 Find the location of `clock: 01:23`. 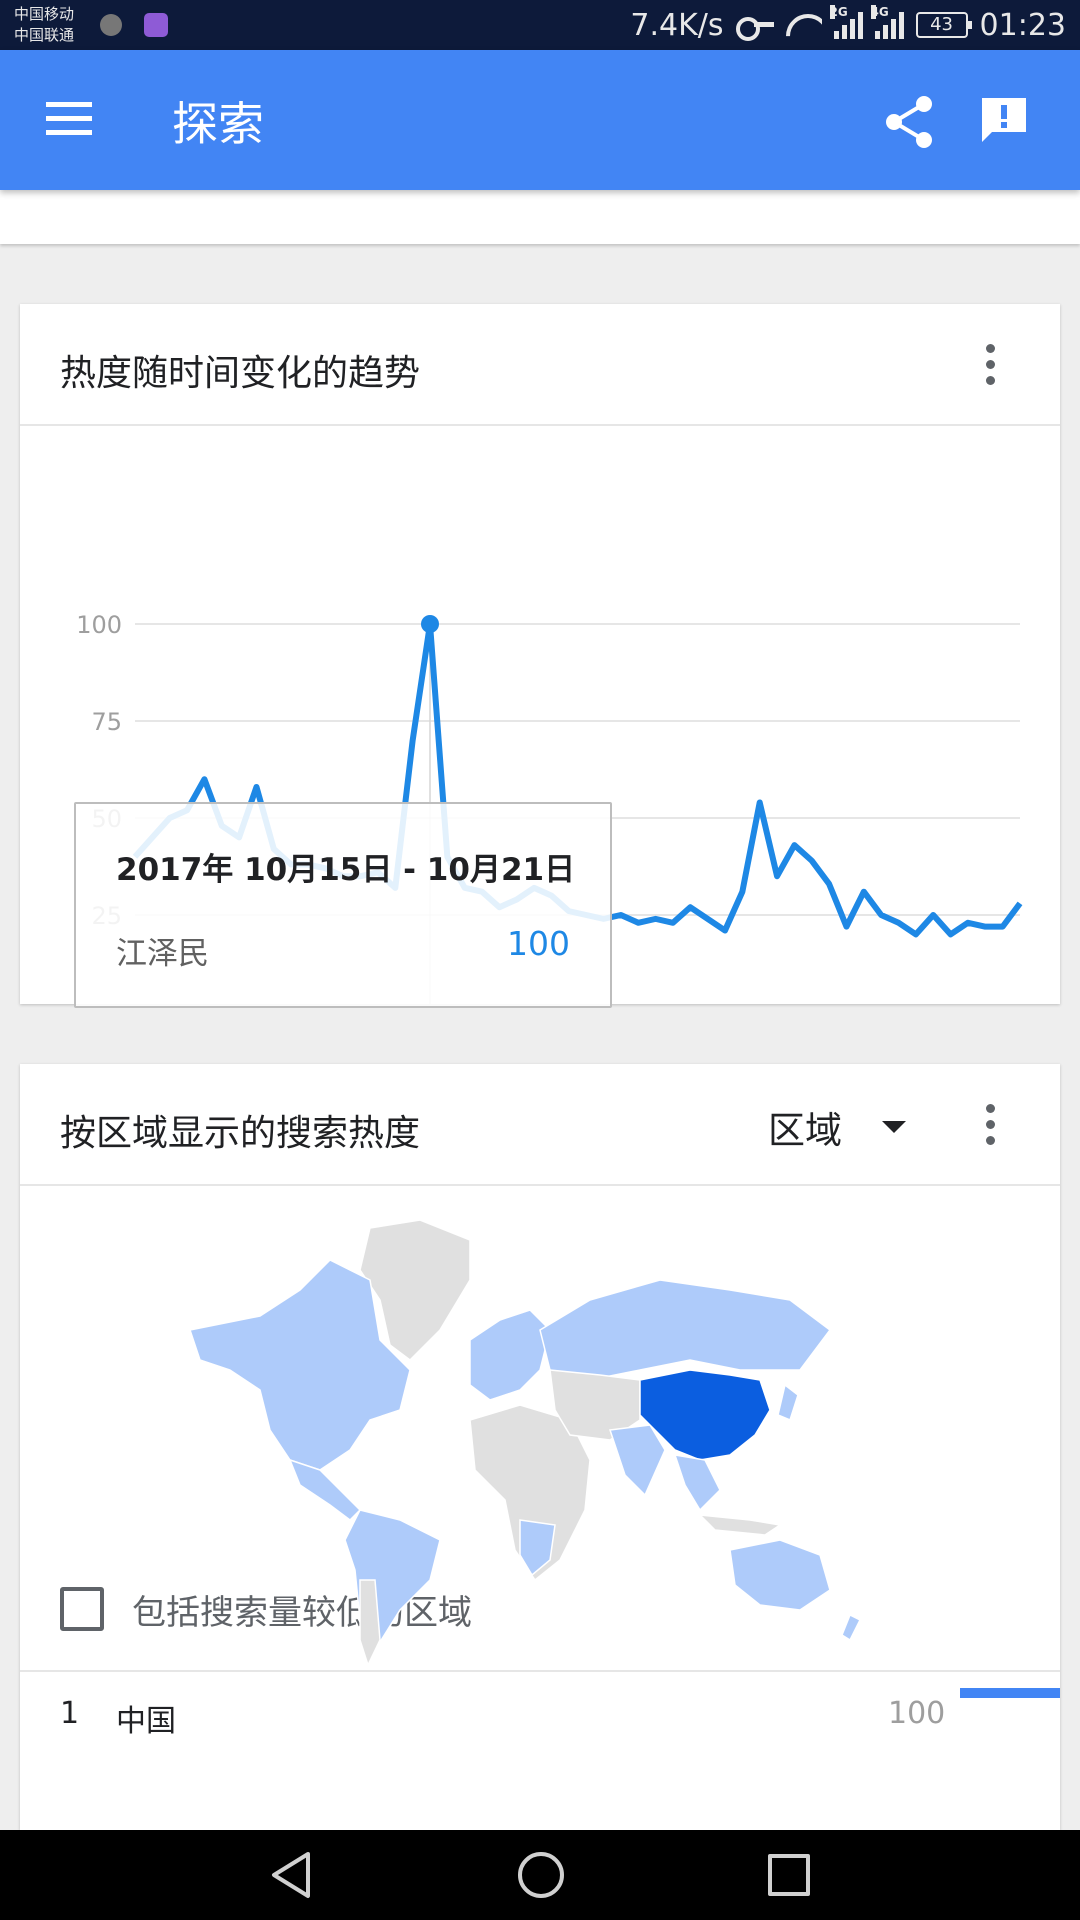

clock: 01:23 is located at coordinates (1022, 25).